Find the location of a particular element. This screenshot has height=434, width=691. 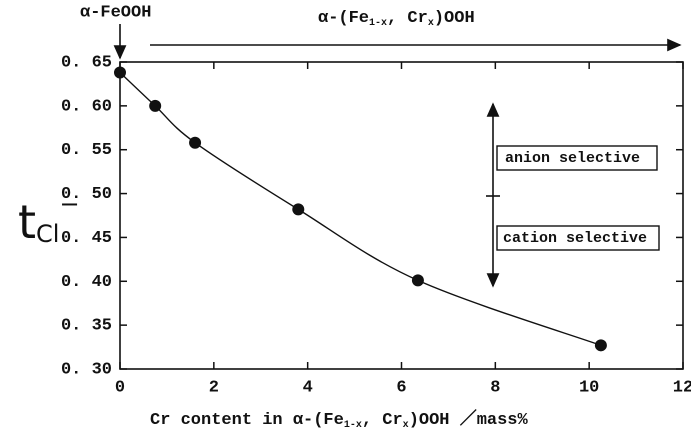

label-part: t is located at coordinates (27, 222).